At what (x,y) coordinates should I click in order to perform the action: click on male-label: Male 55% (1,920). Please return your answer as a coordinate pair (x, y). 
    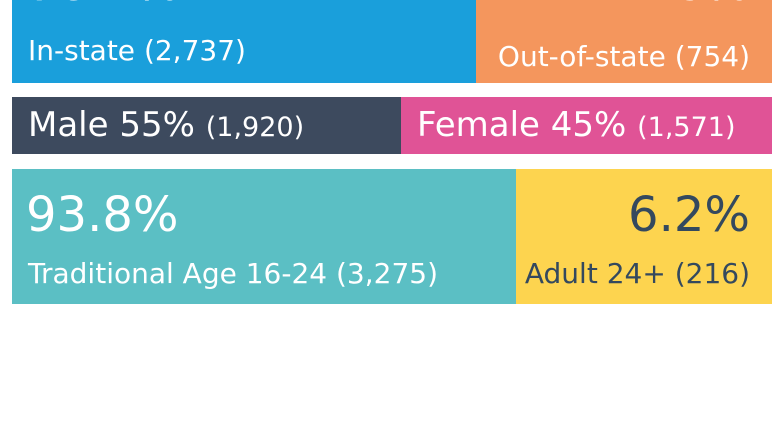
    Looking at the image, I should click on (166, 126).